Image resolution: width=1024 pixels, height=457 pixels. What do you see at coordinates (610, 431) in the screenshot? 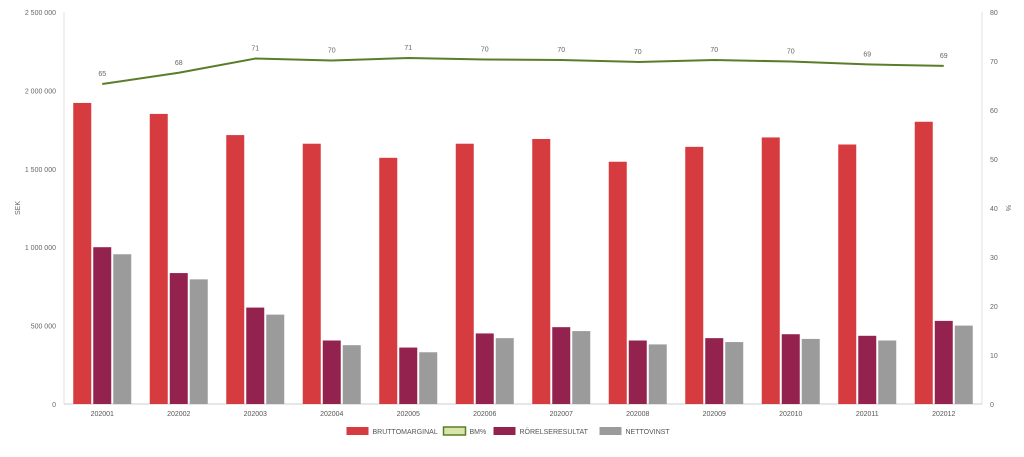
I see `legend-swatch-nettovinst` at bounding box center [610, 431].